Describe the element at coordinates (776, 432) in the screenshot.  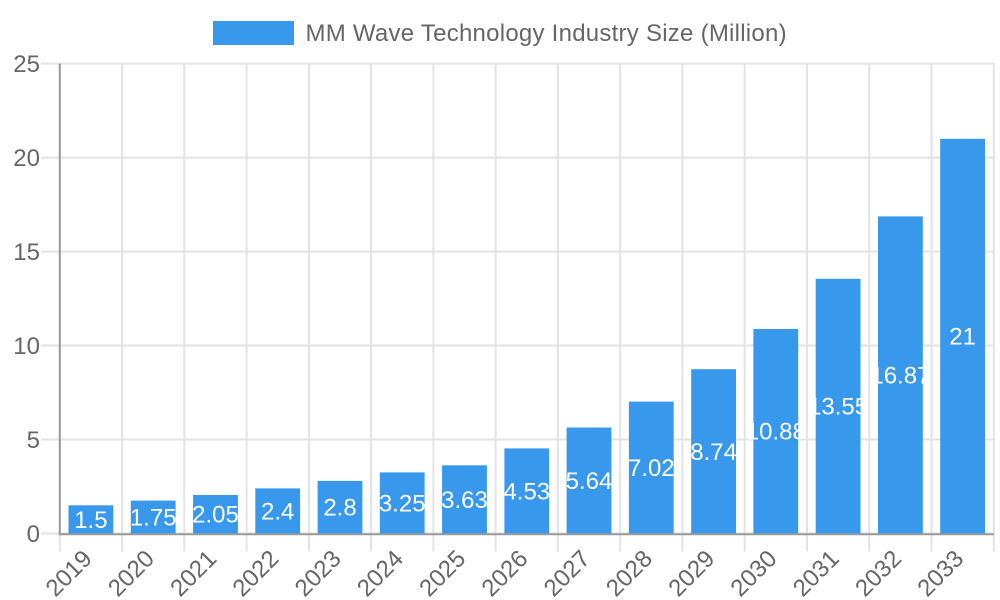
I see `svg-text: 10.88` at that location.